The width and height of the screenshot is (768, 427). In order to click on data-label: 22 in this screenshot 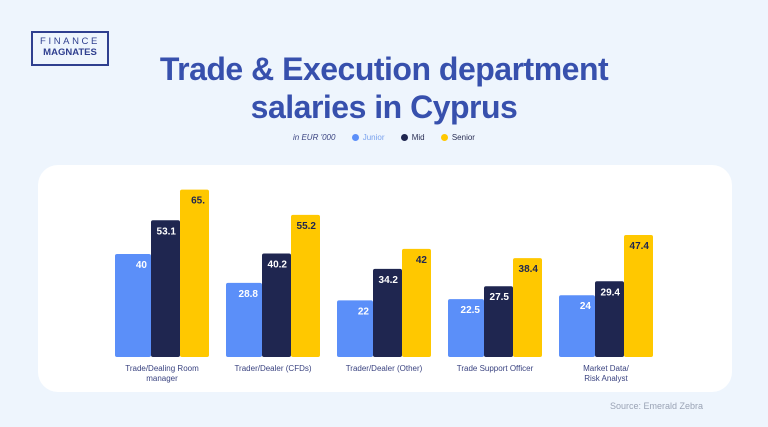, I will do `click(364, 311)`.